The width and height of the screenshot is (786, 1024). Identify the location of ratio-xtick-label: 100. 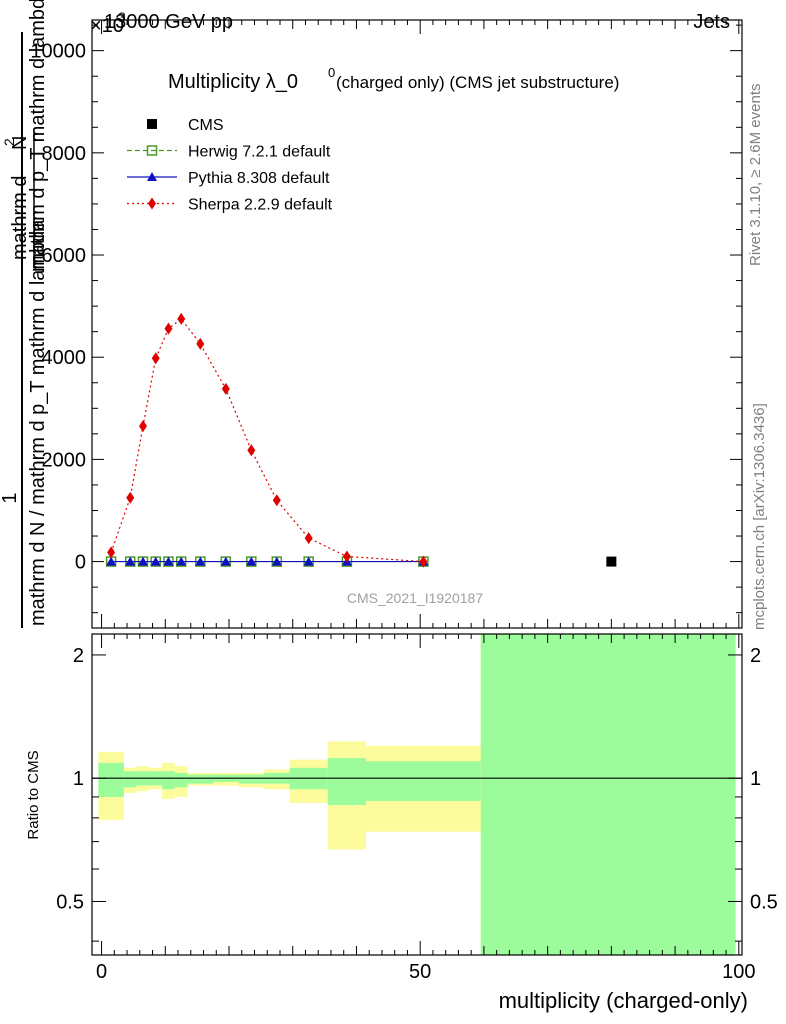
(738, 972).